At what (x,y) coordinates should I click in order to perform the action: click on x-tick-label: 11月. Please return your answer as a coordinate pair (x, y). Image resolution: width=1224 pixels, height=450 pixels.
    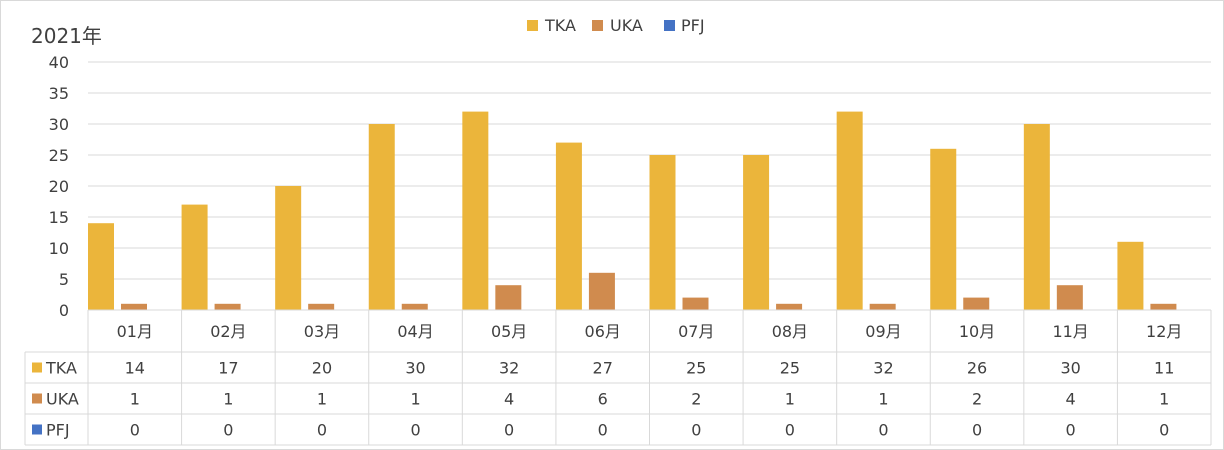
    Looking at the image, I should click on (1070, 331).